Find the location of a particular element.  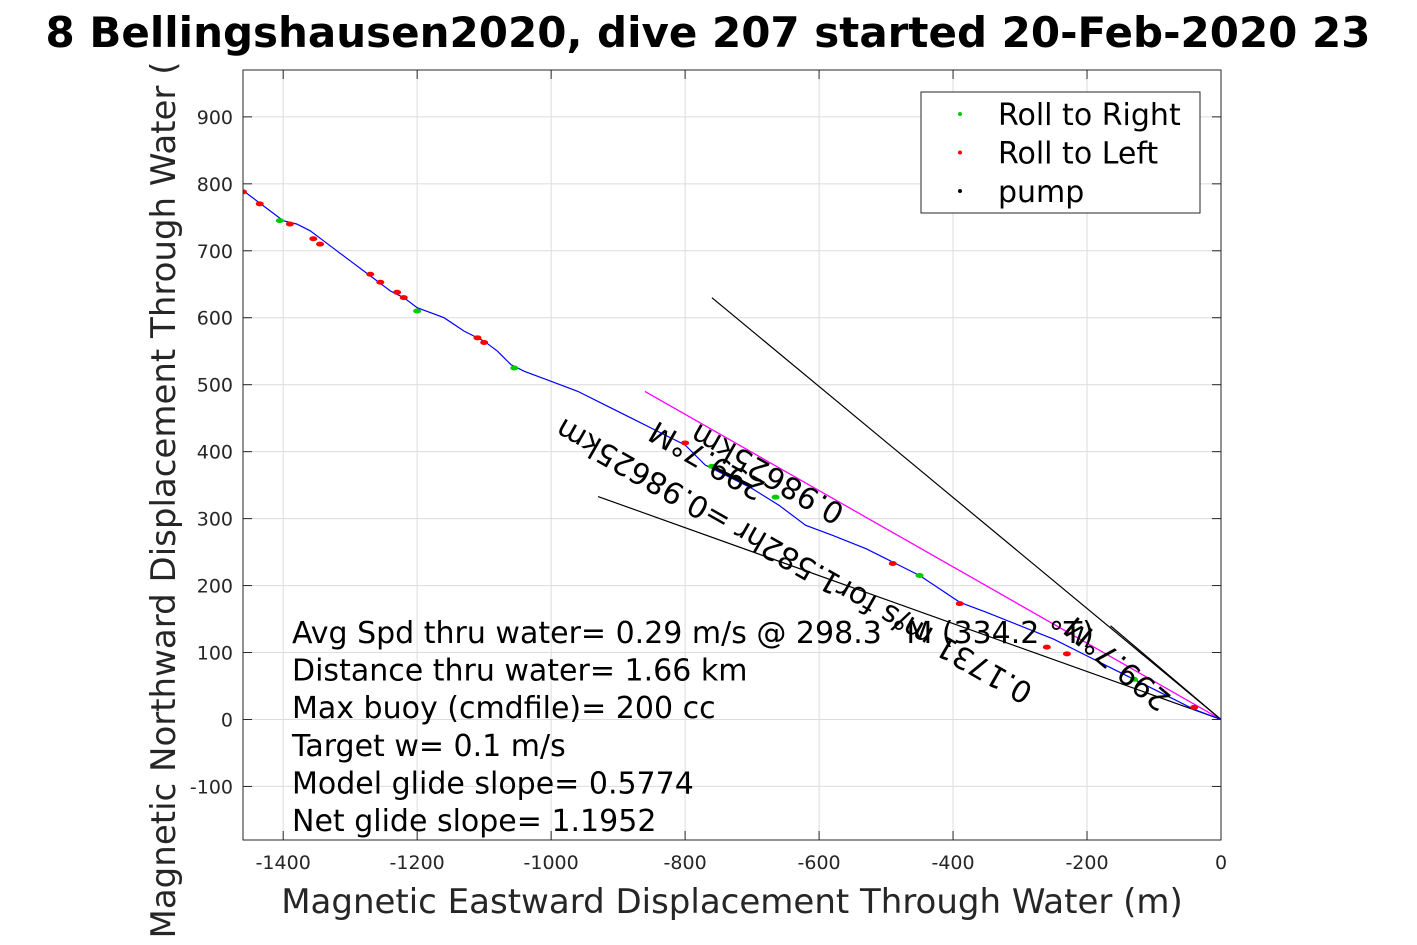

x-tick-label: -1200 is located at coordinates (417, 863).